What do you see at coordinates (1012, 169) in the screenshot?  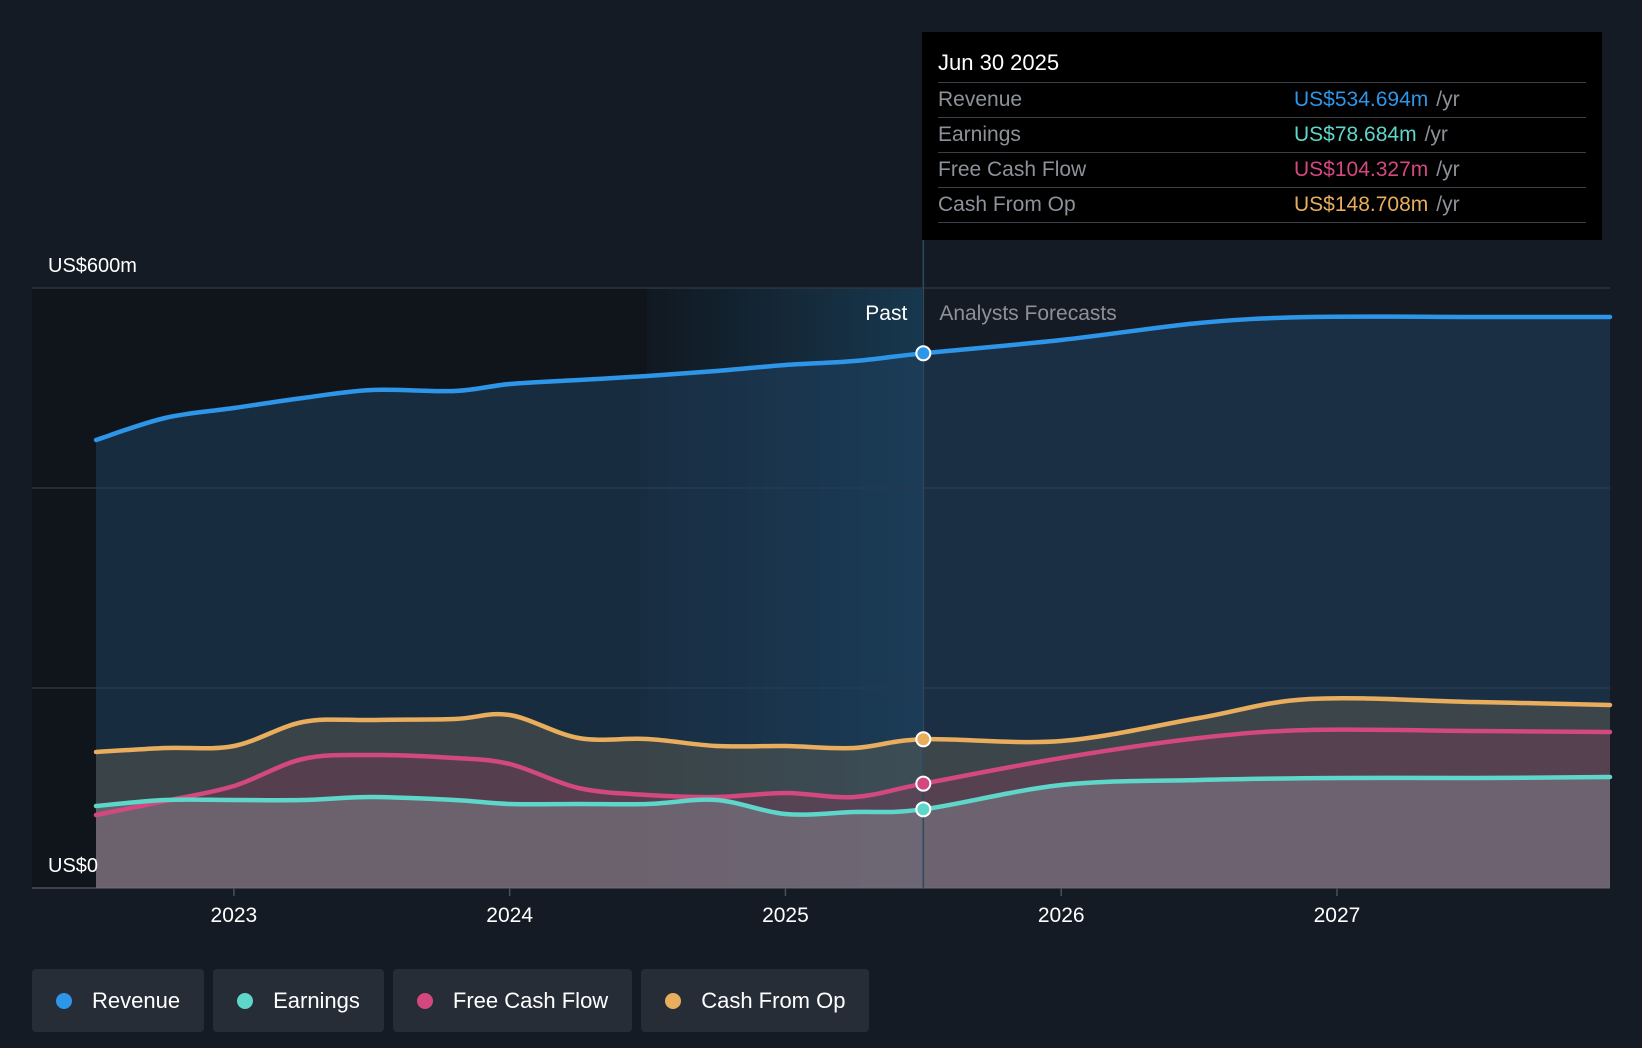 I see `tooltip-label: Free Cash Flow` at bounding box center [1012, 169].